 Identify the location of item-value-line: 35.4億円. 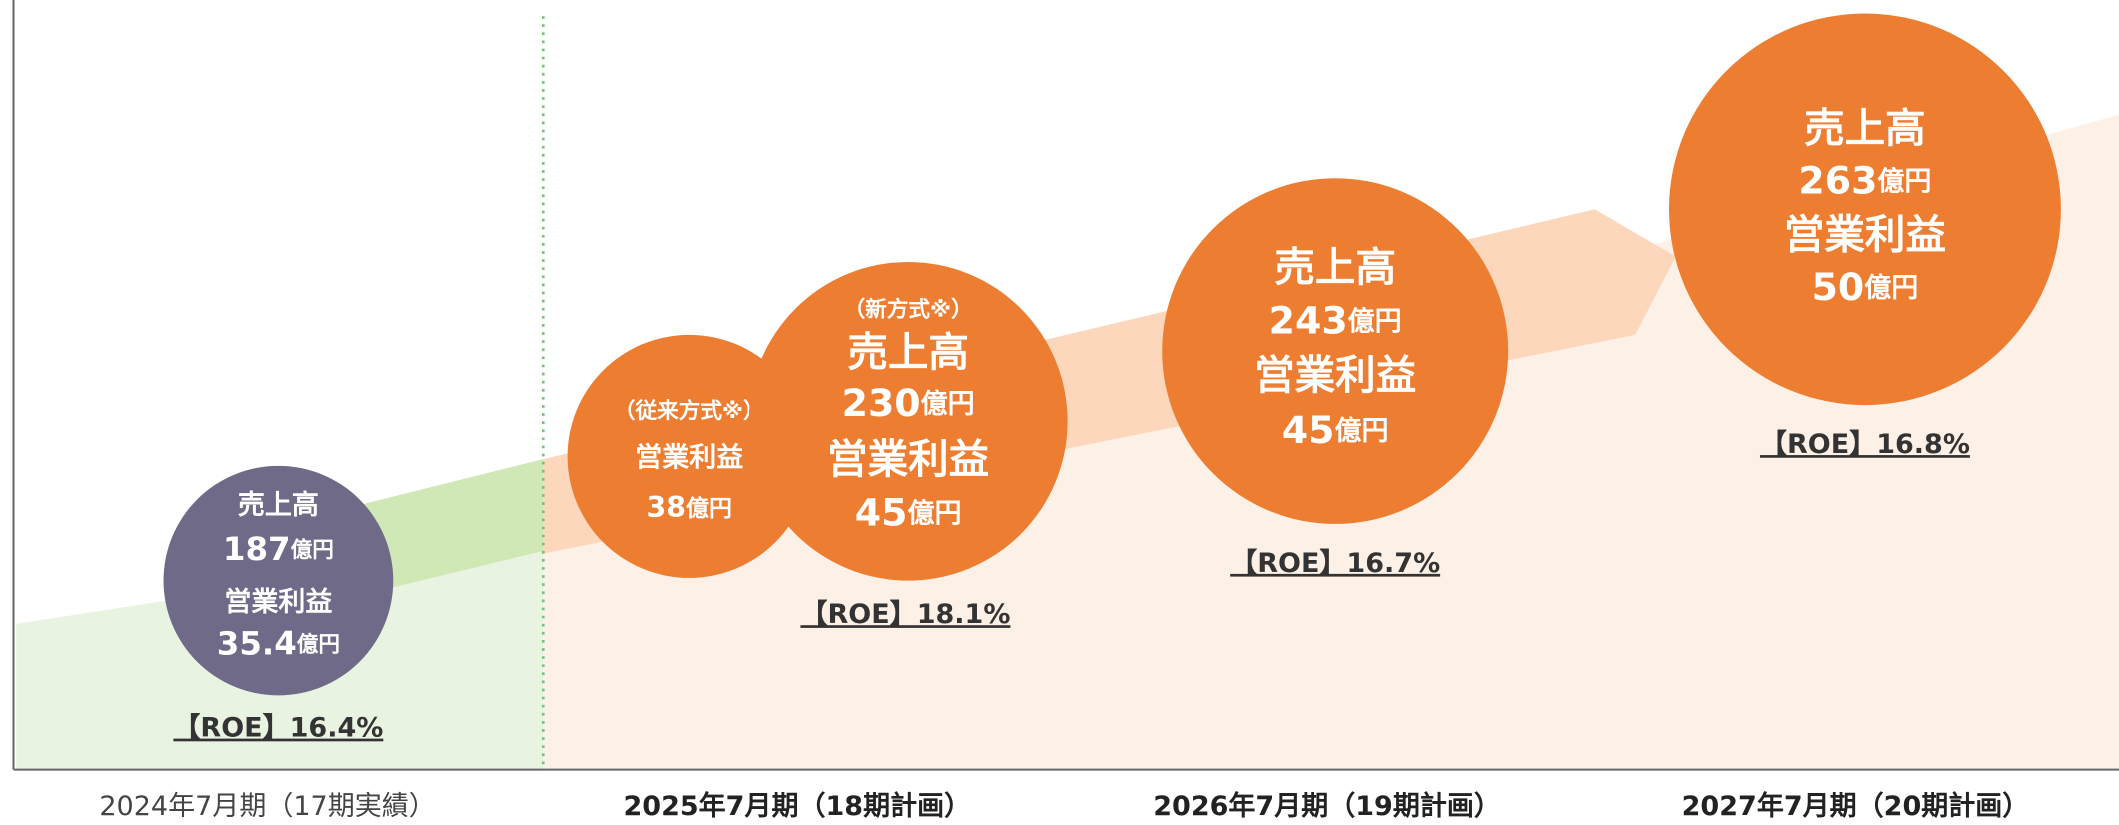
(278, 643).